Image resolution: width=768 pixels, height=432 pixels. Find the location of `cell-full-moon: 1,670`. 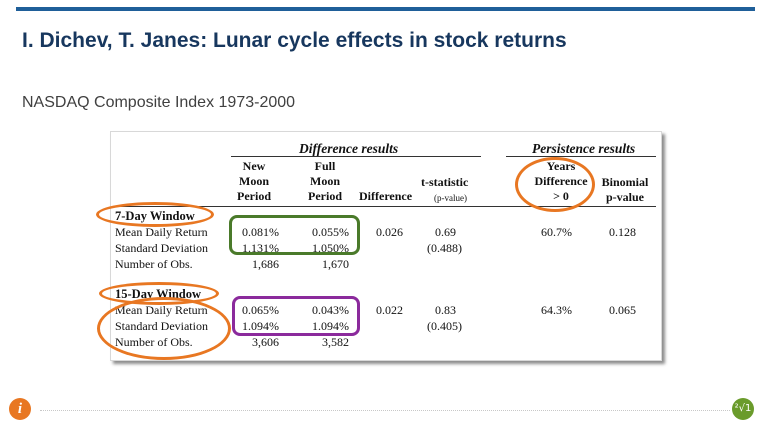

cell-full-moon: 1,670 is located at coordinates (335, 264).